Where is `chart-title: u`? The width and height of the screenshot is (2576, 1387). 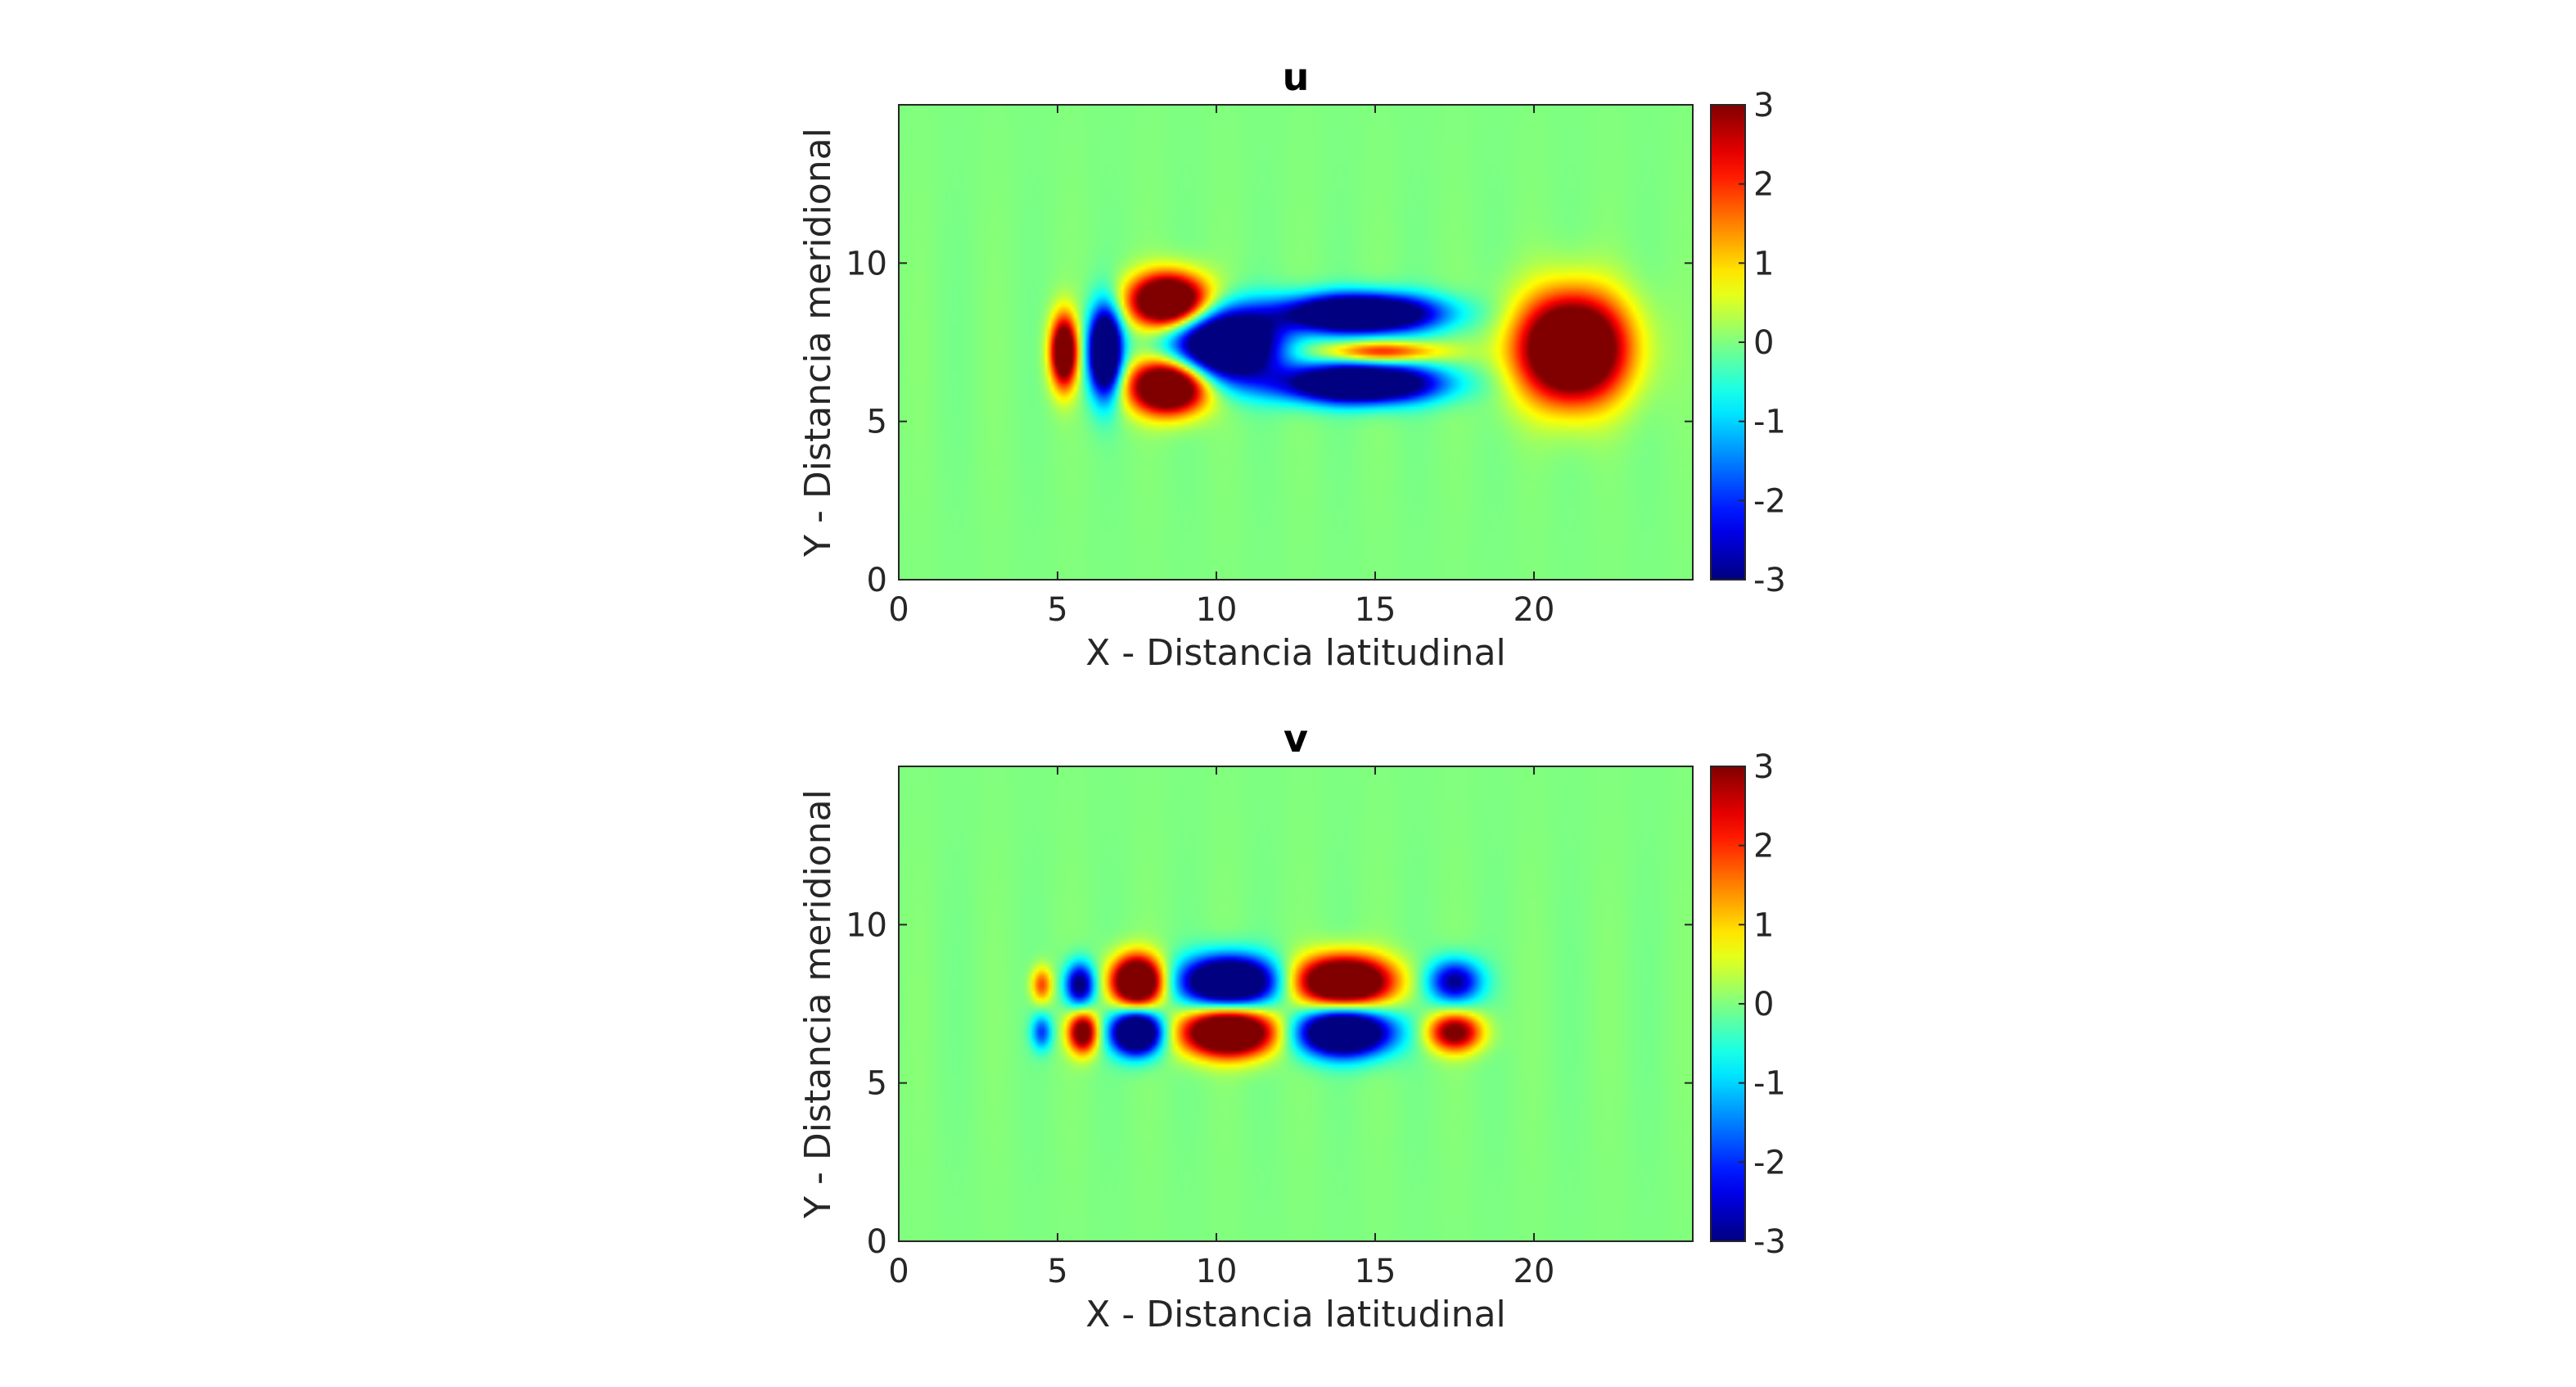
chart-title: u is located at coordinates (1296, 77).